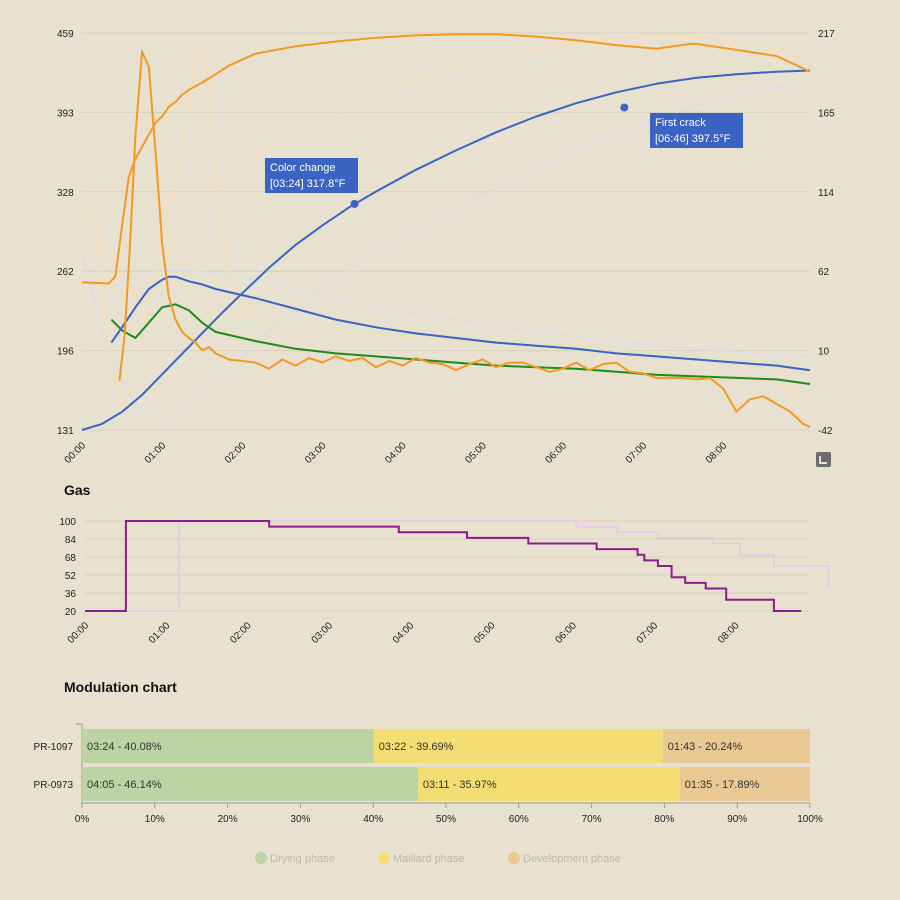 The width and height of the screenshot is (900, 900). What do you see at coordinates (823, 459) in the screenshot?
I see `logo-icon` at bounding box center [823, 459].